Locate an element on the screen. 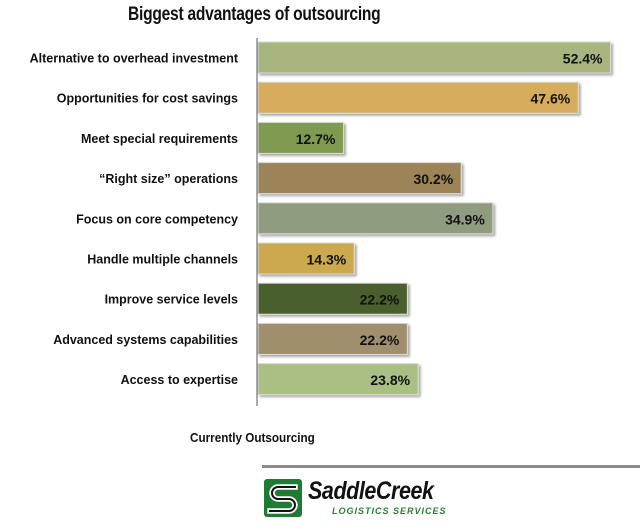 The image size is (640, 529). value-label-1: 52.4% is located at coordinates (583, 59).